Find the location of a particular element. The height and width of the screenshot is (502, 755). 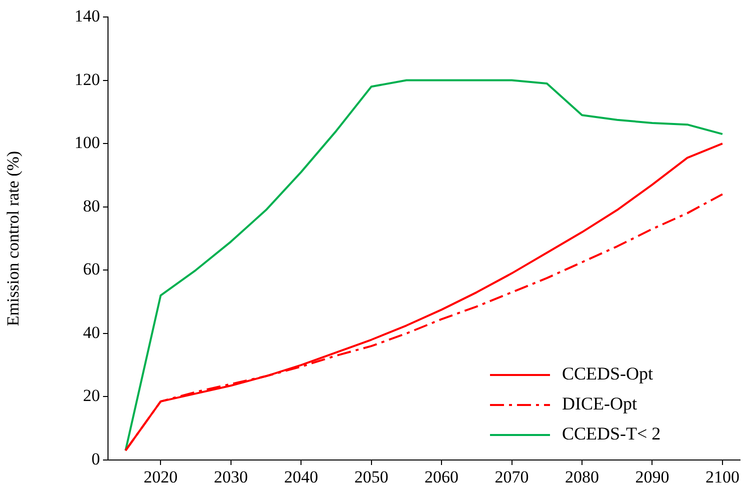

x-tick-label: 2060 is located at coordinates (441, 477).